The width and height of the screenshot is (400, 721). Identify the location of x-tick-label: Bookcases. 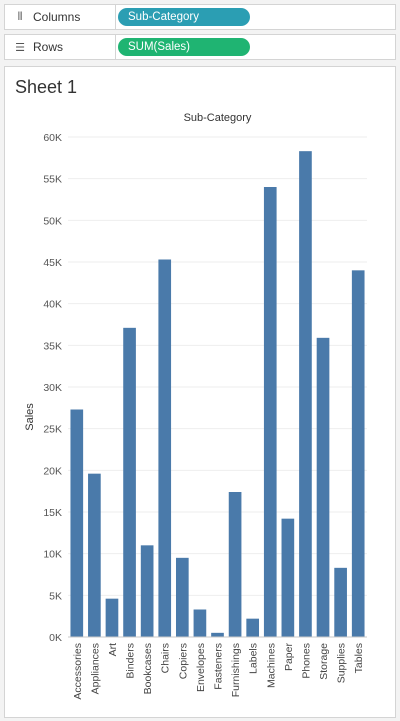
(148, 668).